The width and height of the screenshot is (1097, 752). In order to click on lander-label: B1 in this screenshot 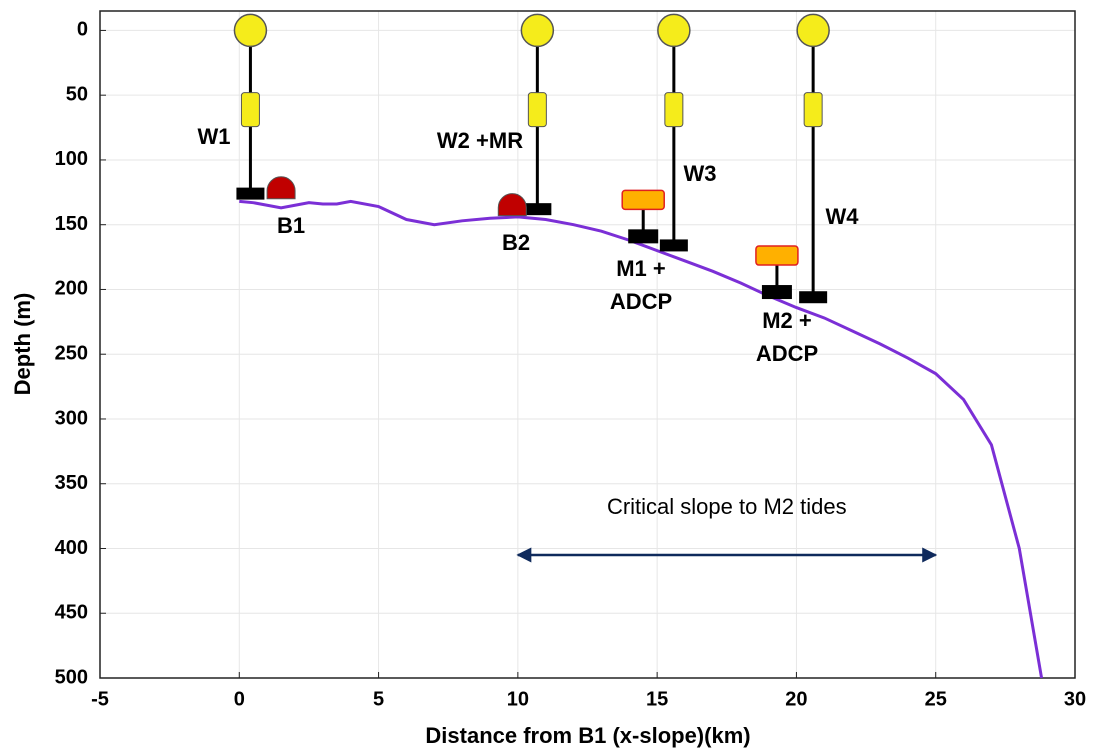, I will do `click(291, 225)`.